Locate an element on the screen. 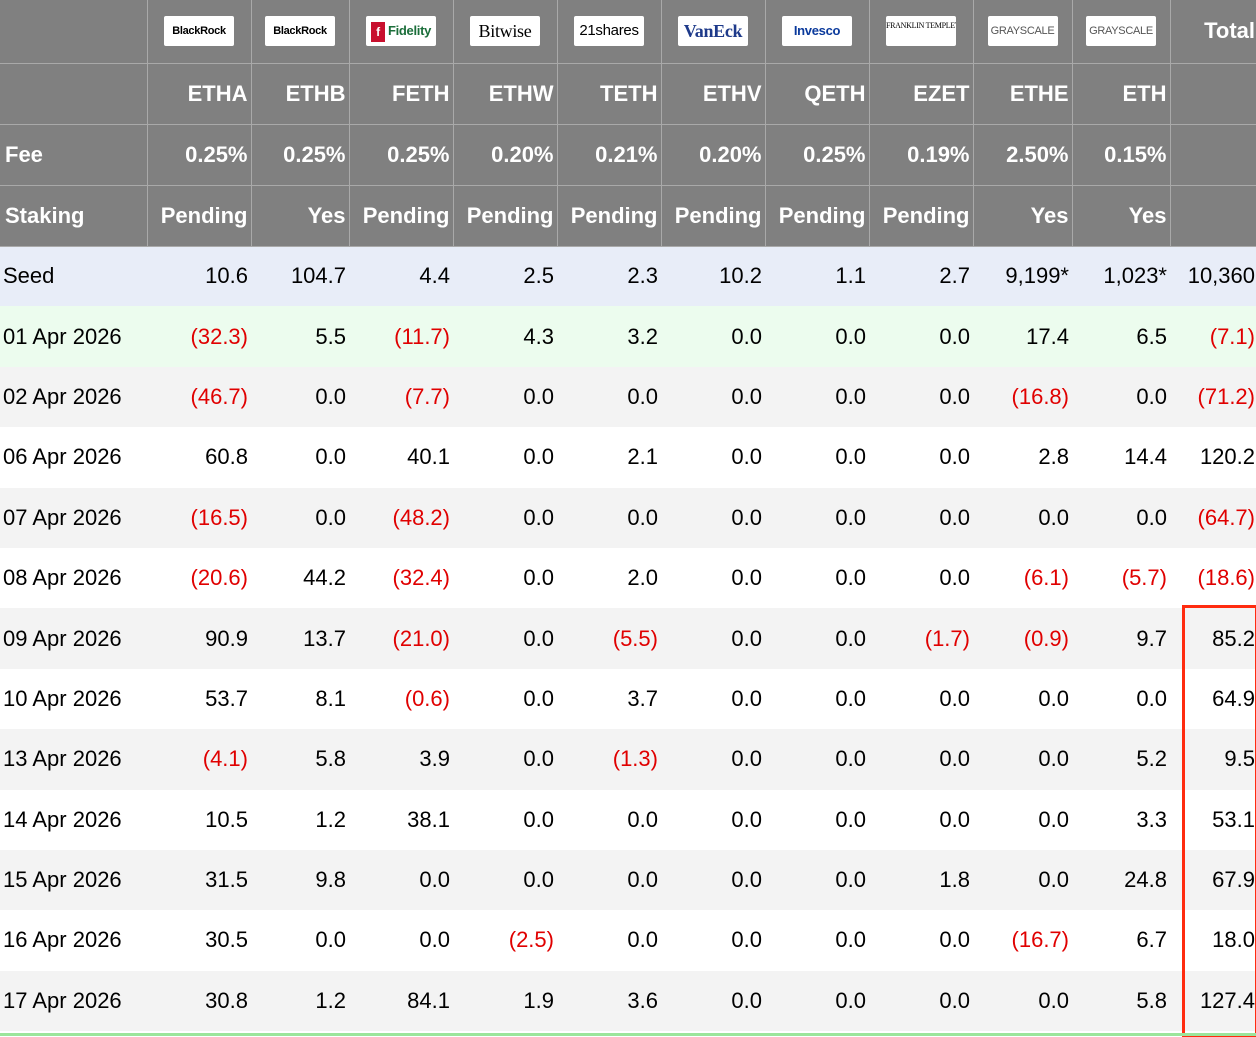  flow-cell: 2.3 is located at coordinates (609, 276).